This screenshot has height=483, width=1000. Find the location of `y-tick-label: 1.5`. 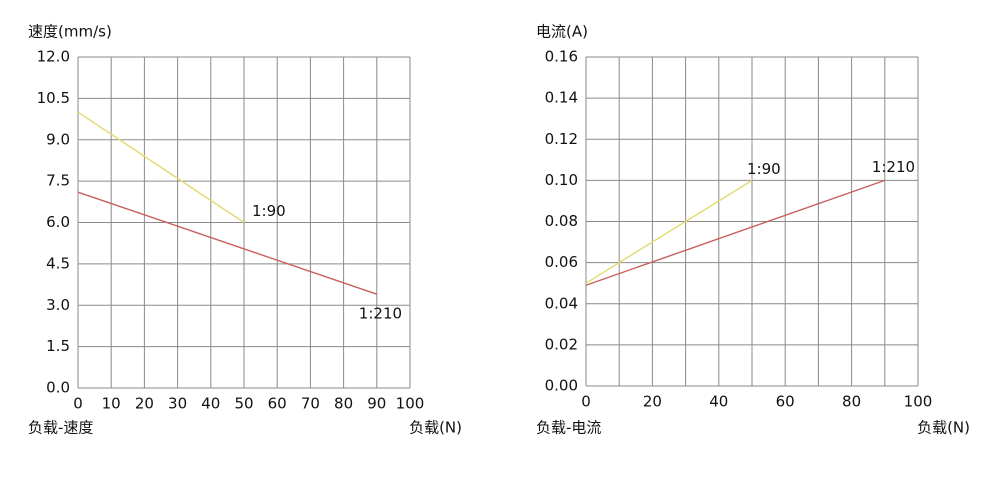

y-tick-label: 1.5 is located at coordinates (58, 346).